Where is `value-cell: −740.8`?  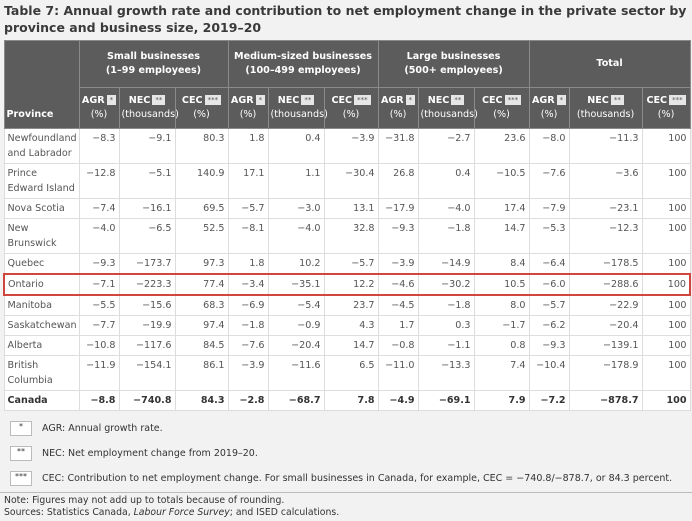 value-cell: −740.8 is located at coordinates (147, 400).